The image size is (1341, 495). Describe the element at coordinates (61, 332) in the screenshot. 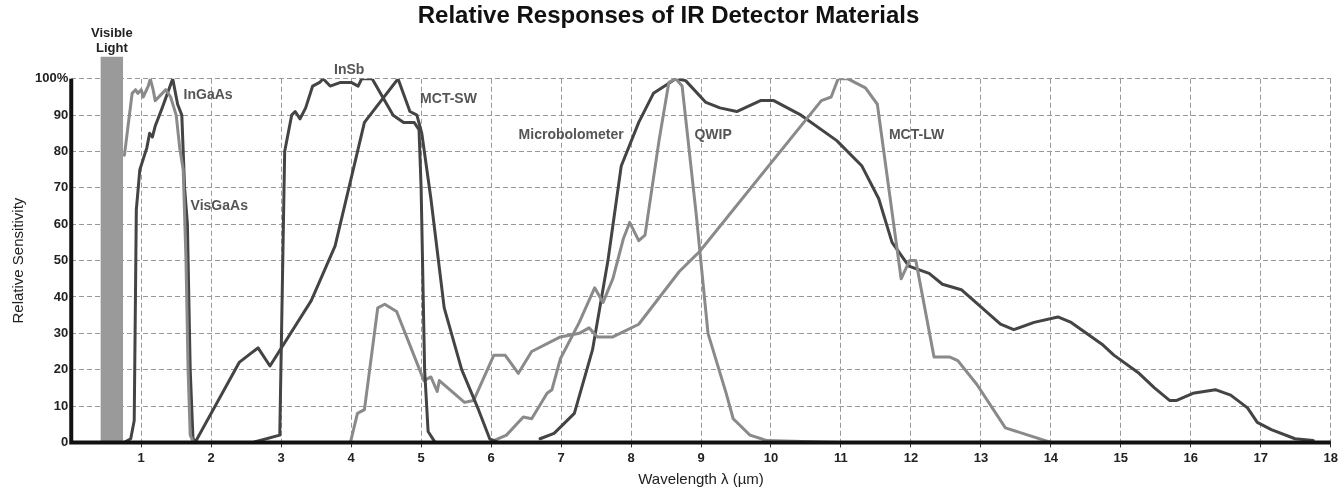

I see `y-tick-label: 30` at that location.